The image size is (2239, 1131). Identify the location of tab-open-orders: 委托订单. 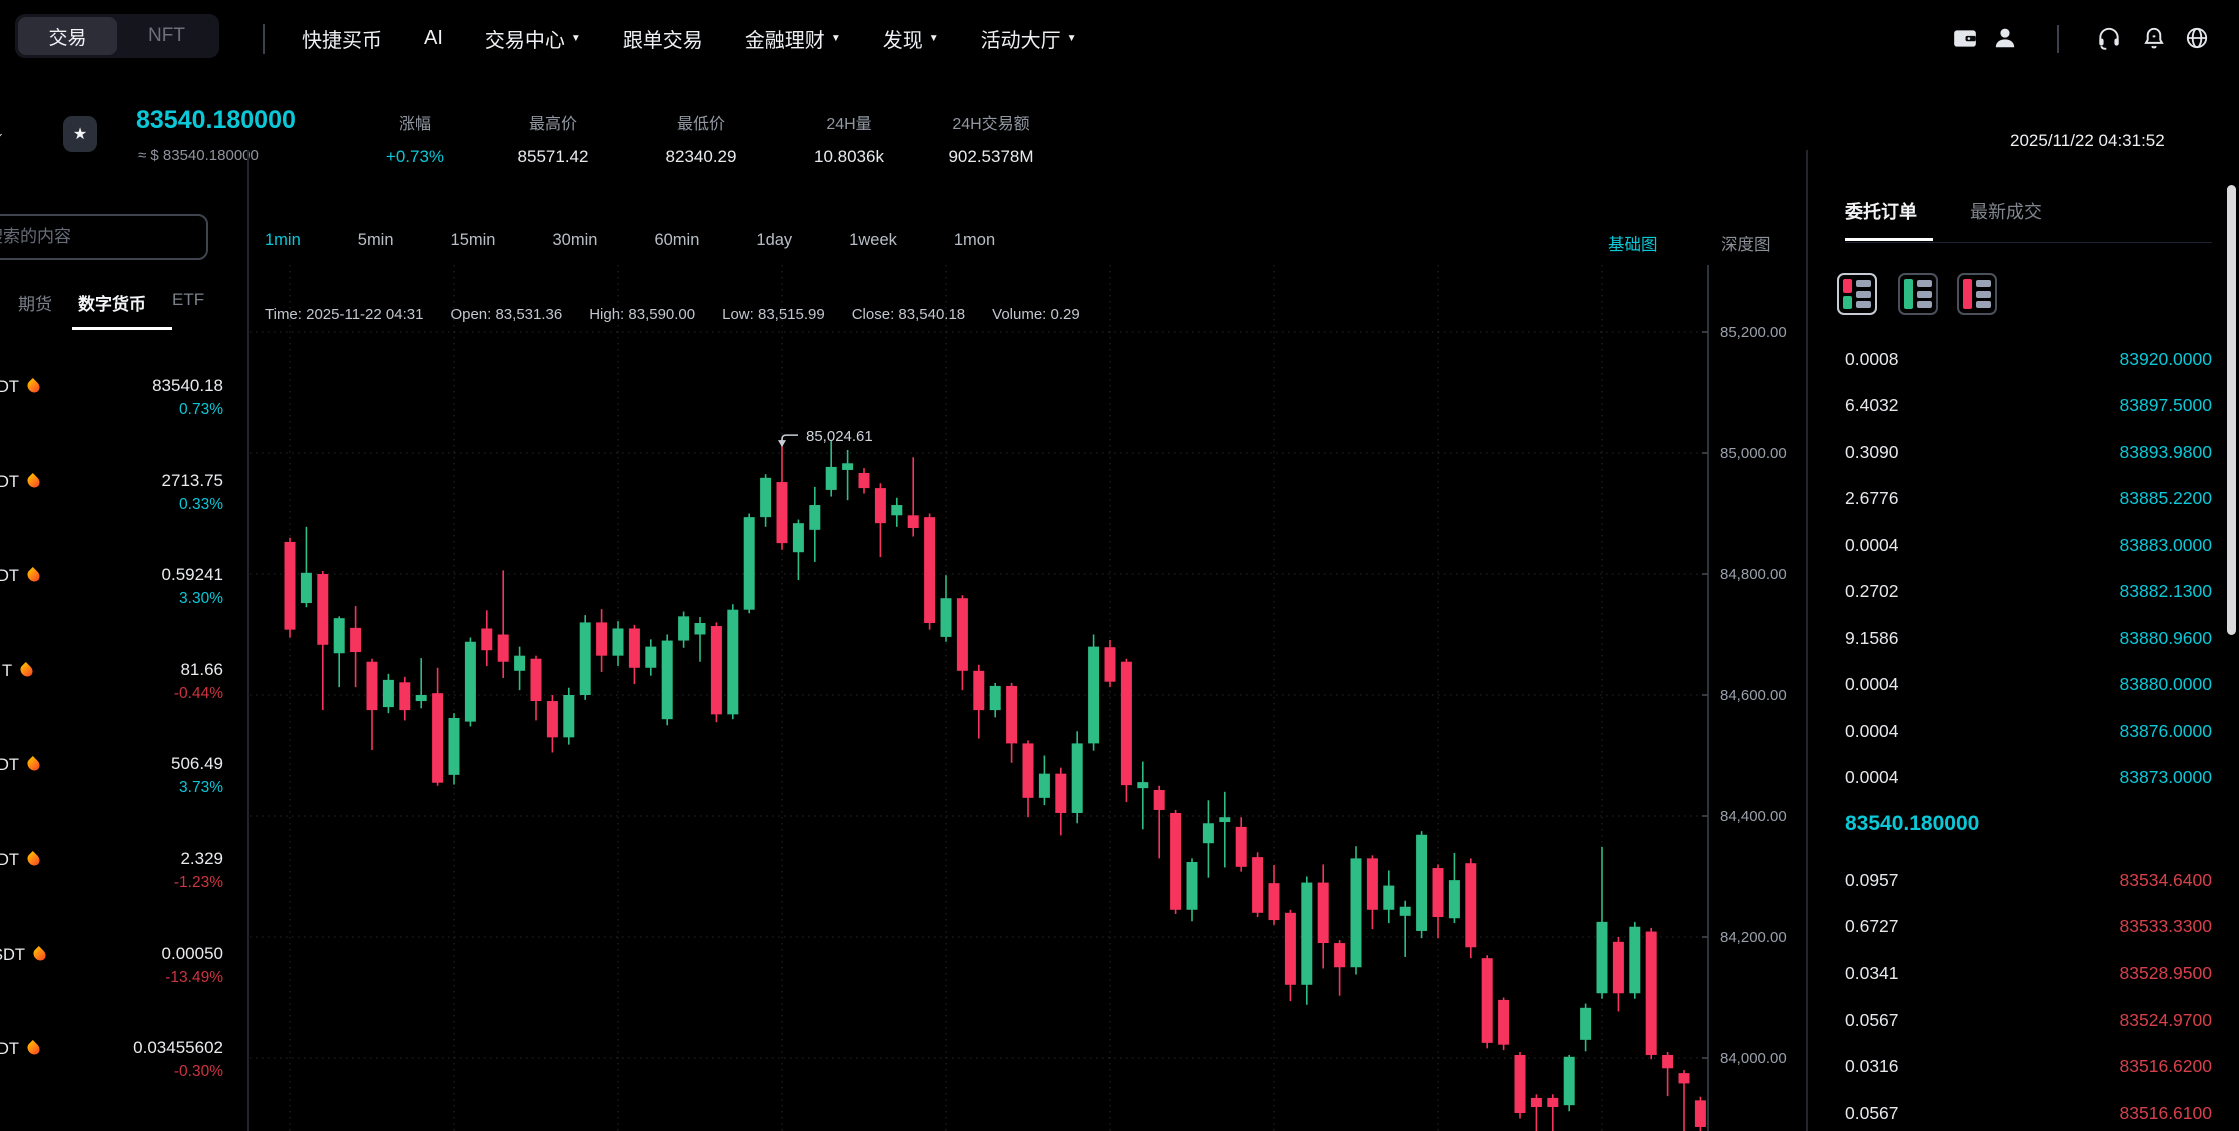
(1881, 212).